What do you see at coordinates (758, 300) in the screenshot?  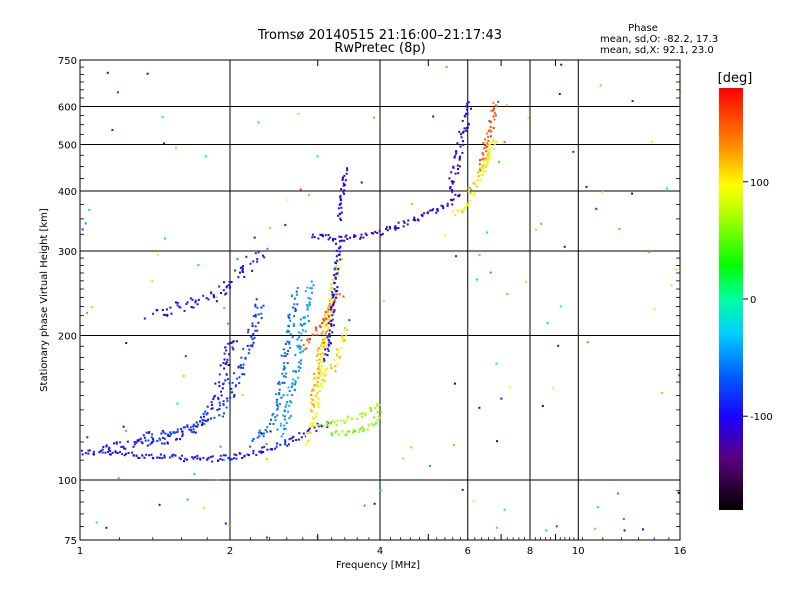 I see `colorbar-ticks: 100 0 -100` at bounding box center [758, 300].